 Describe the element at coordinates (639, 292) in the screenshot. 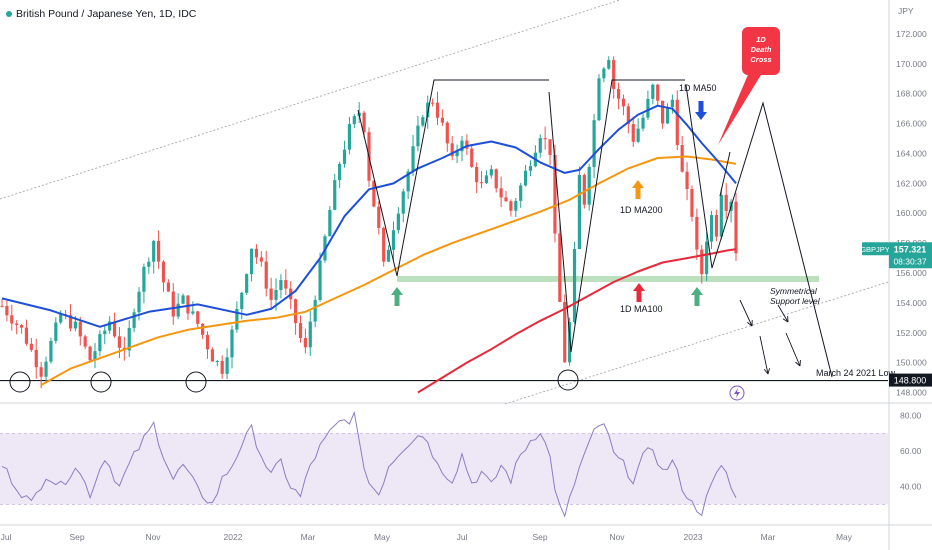

I see `red-up-arrow-icon` at that location.